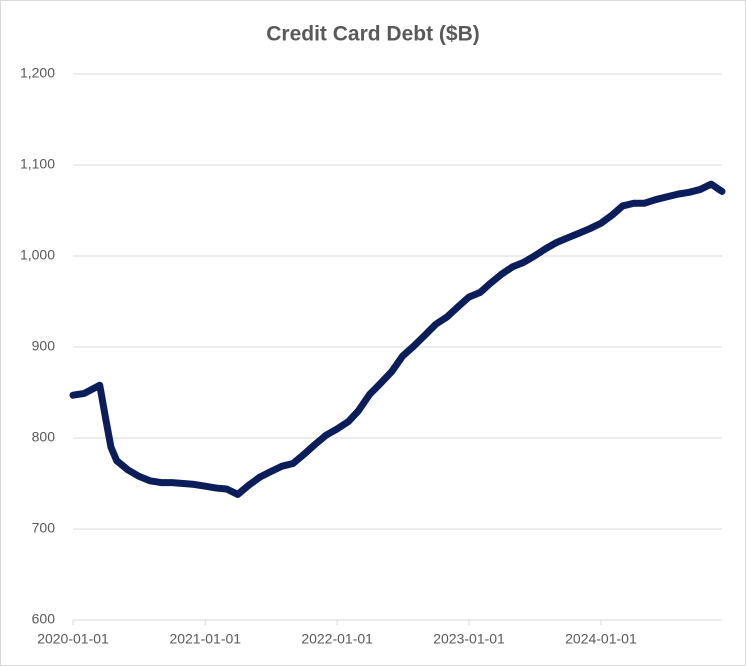 The width and height of the screenshot is (746, 666). What do you see at coordinates (37, 73) in the screenshot?
I see `y-tick-label: 1,200` at bounding box center [37, 73].